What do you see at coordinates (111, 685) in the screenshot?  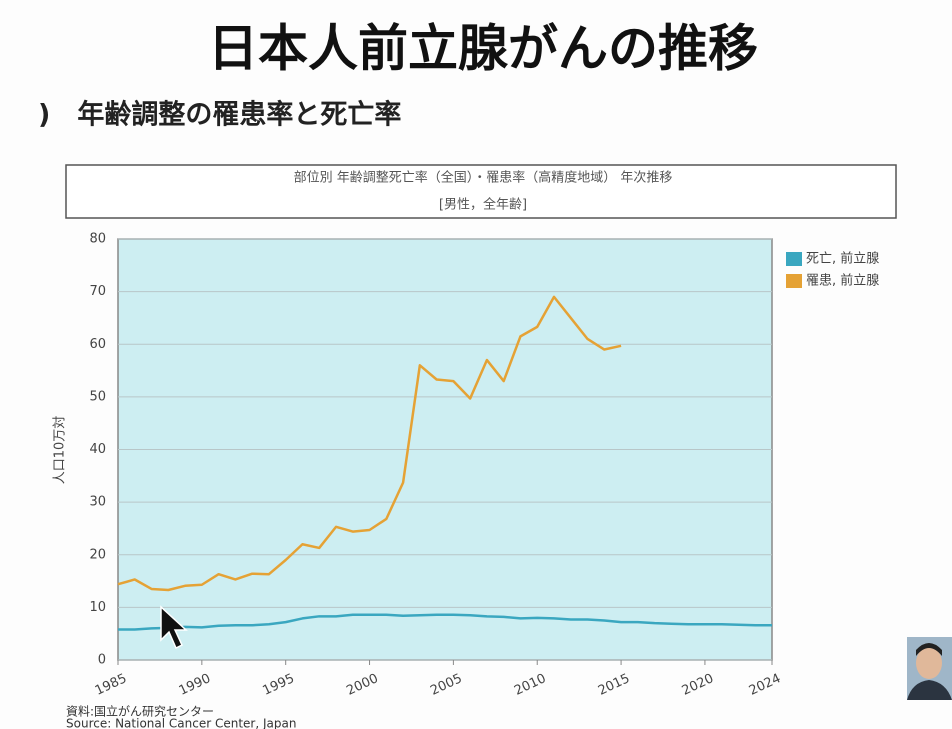 I see `x-tick-label: 1985` at bounding box center [111, 685].